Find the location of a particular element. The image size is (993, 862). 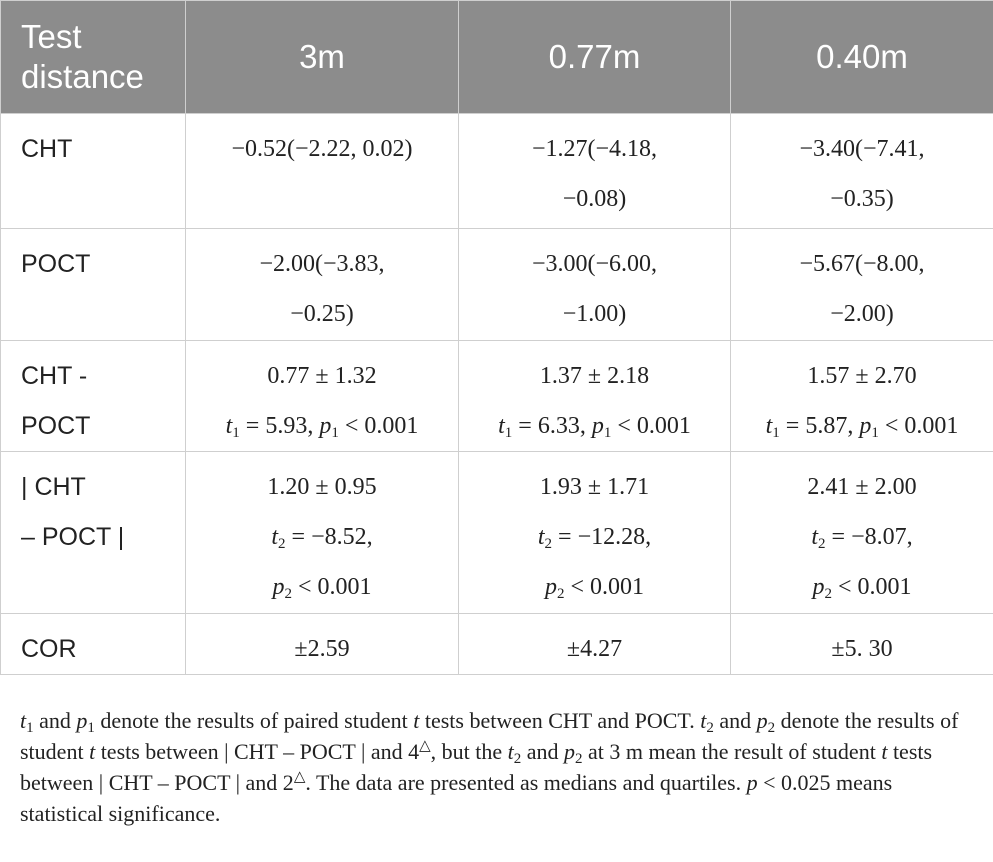

header-cell: 3m is located at coordinates (322, 57).